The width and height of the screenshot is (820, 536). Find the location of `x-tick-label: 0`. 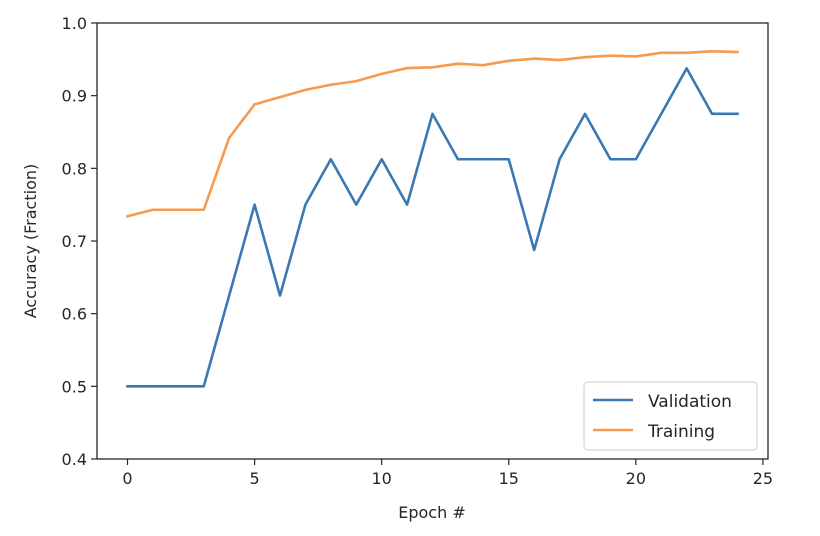

x-tick-label: 0 is located at coordinates (127, 478).